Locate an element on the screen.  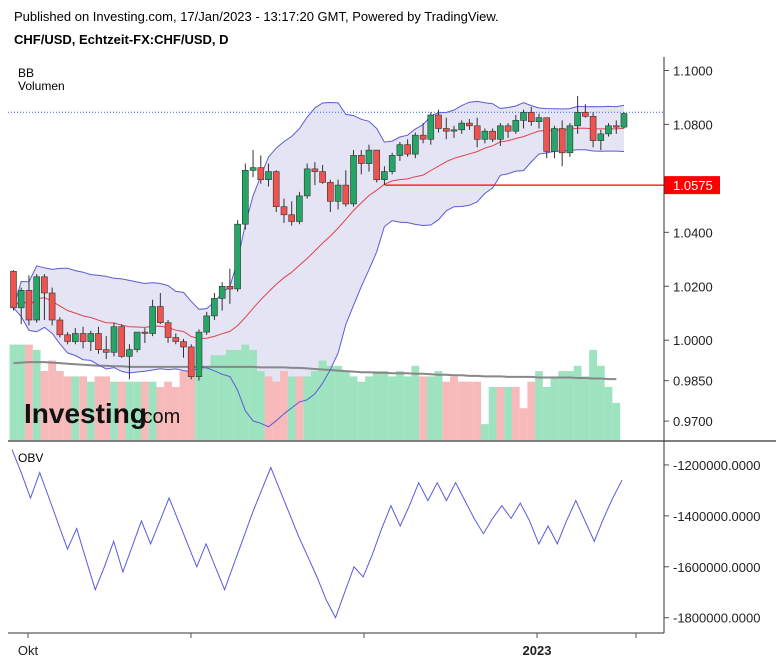
obv-pane-label: OBV is located at coordinates (30, 458).